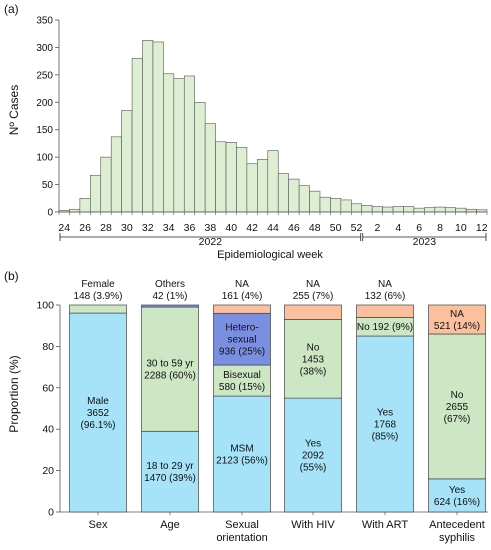  I want to click on panel-b-segment-label: NA, so click(457, 314).